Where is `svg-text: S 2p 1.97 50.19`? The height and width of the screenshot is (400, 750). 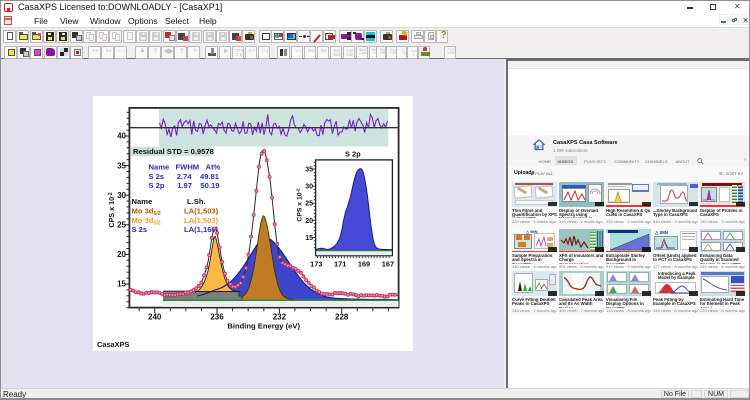
svg-text: S 2p 1.97 50.19 is located at coordinates (184, 185).